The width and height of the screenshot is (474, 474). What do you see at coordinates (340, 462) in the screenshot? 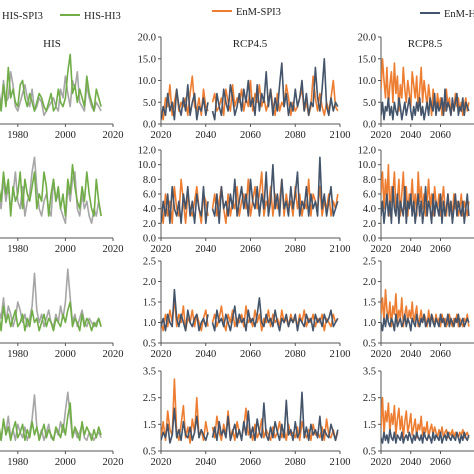
I see `x-tick-label: 2100` at bounding box center [340, 462].